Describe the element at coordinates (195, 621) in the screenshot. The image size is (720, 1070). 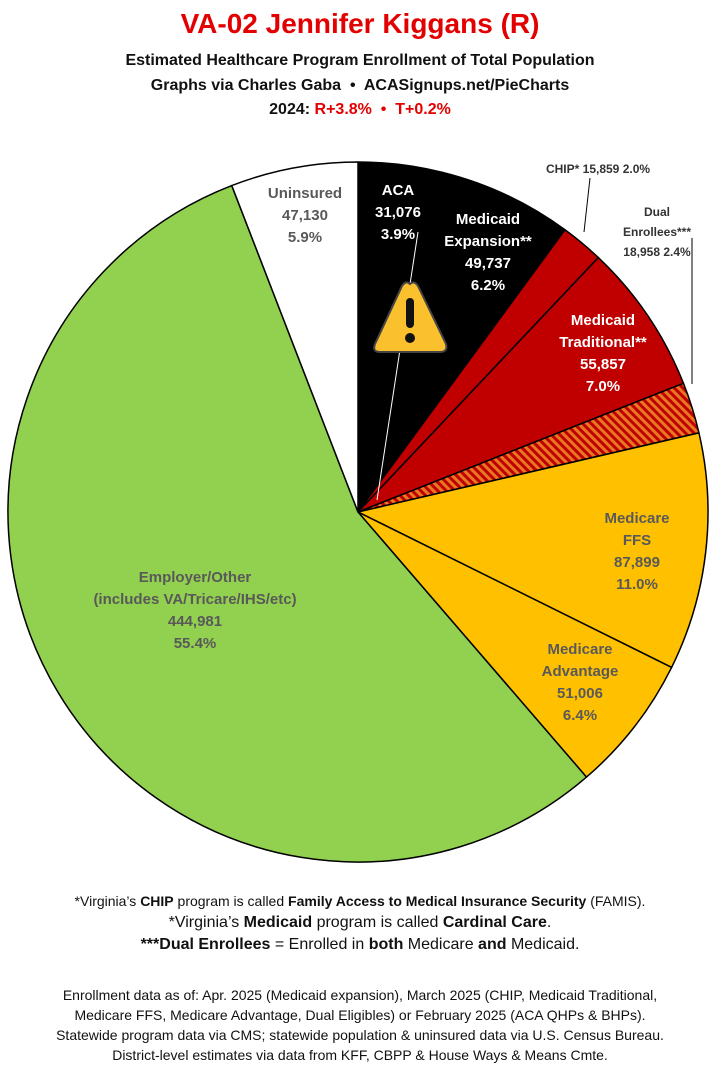
I see `value-label: 444,981` at that location.